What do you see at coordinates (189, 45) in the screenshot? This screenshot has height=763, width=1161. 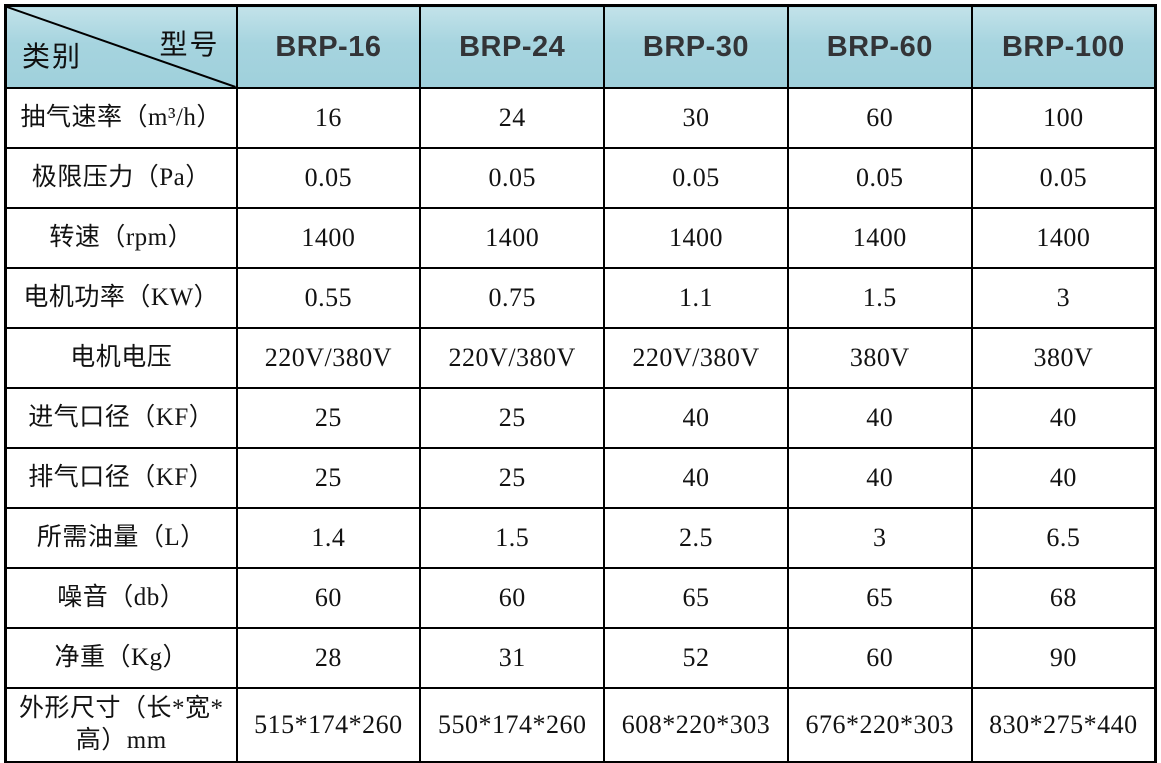 I see `corner-model-label: 型号` at bounding box center [189, 45].